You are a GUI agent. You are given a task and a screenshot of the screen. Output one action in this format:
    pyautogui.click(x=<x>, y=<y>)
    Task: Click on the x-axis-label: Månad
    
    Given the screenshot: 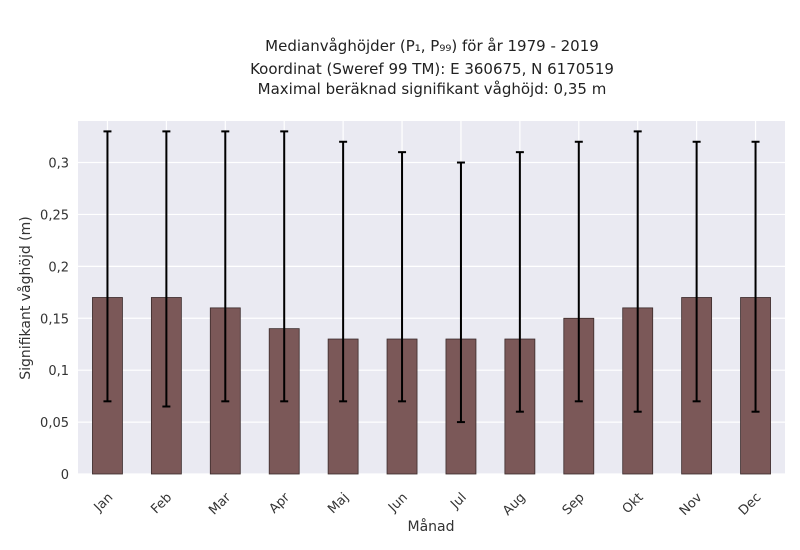 What is the action you would take?
    pyautogui.click(x=431, y=526)
    